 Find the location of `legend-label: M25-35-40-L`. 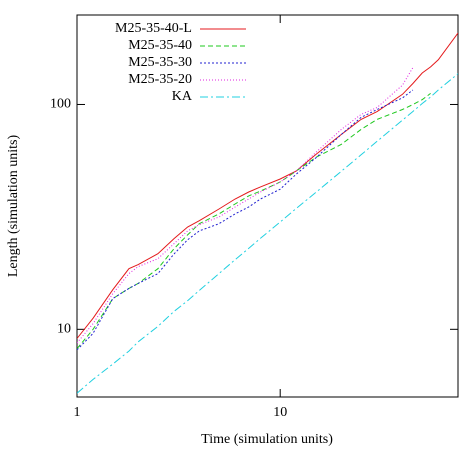

legend-label: M25-35-40-L is located at coordinates (153, 28).